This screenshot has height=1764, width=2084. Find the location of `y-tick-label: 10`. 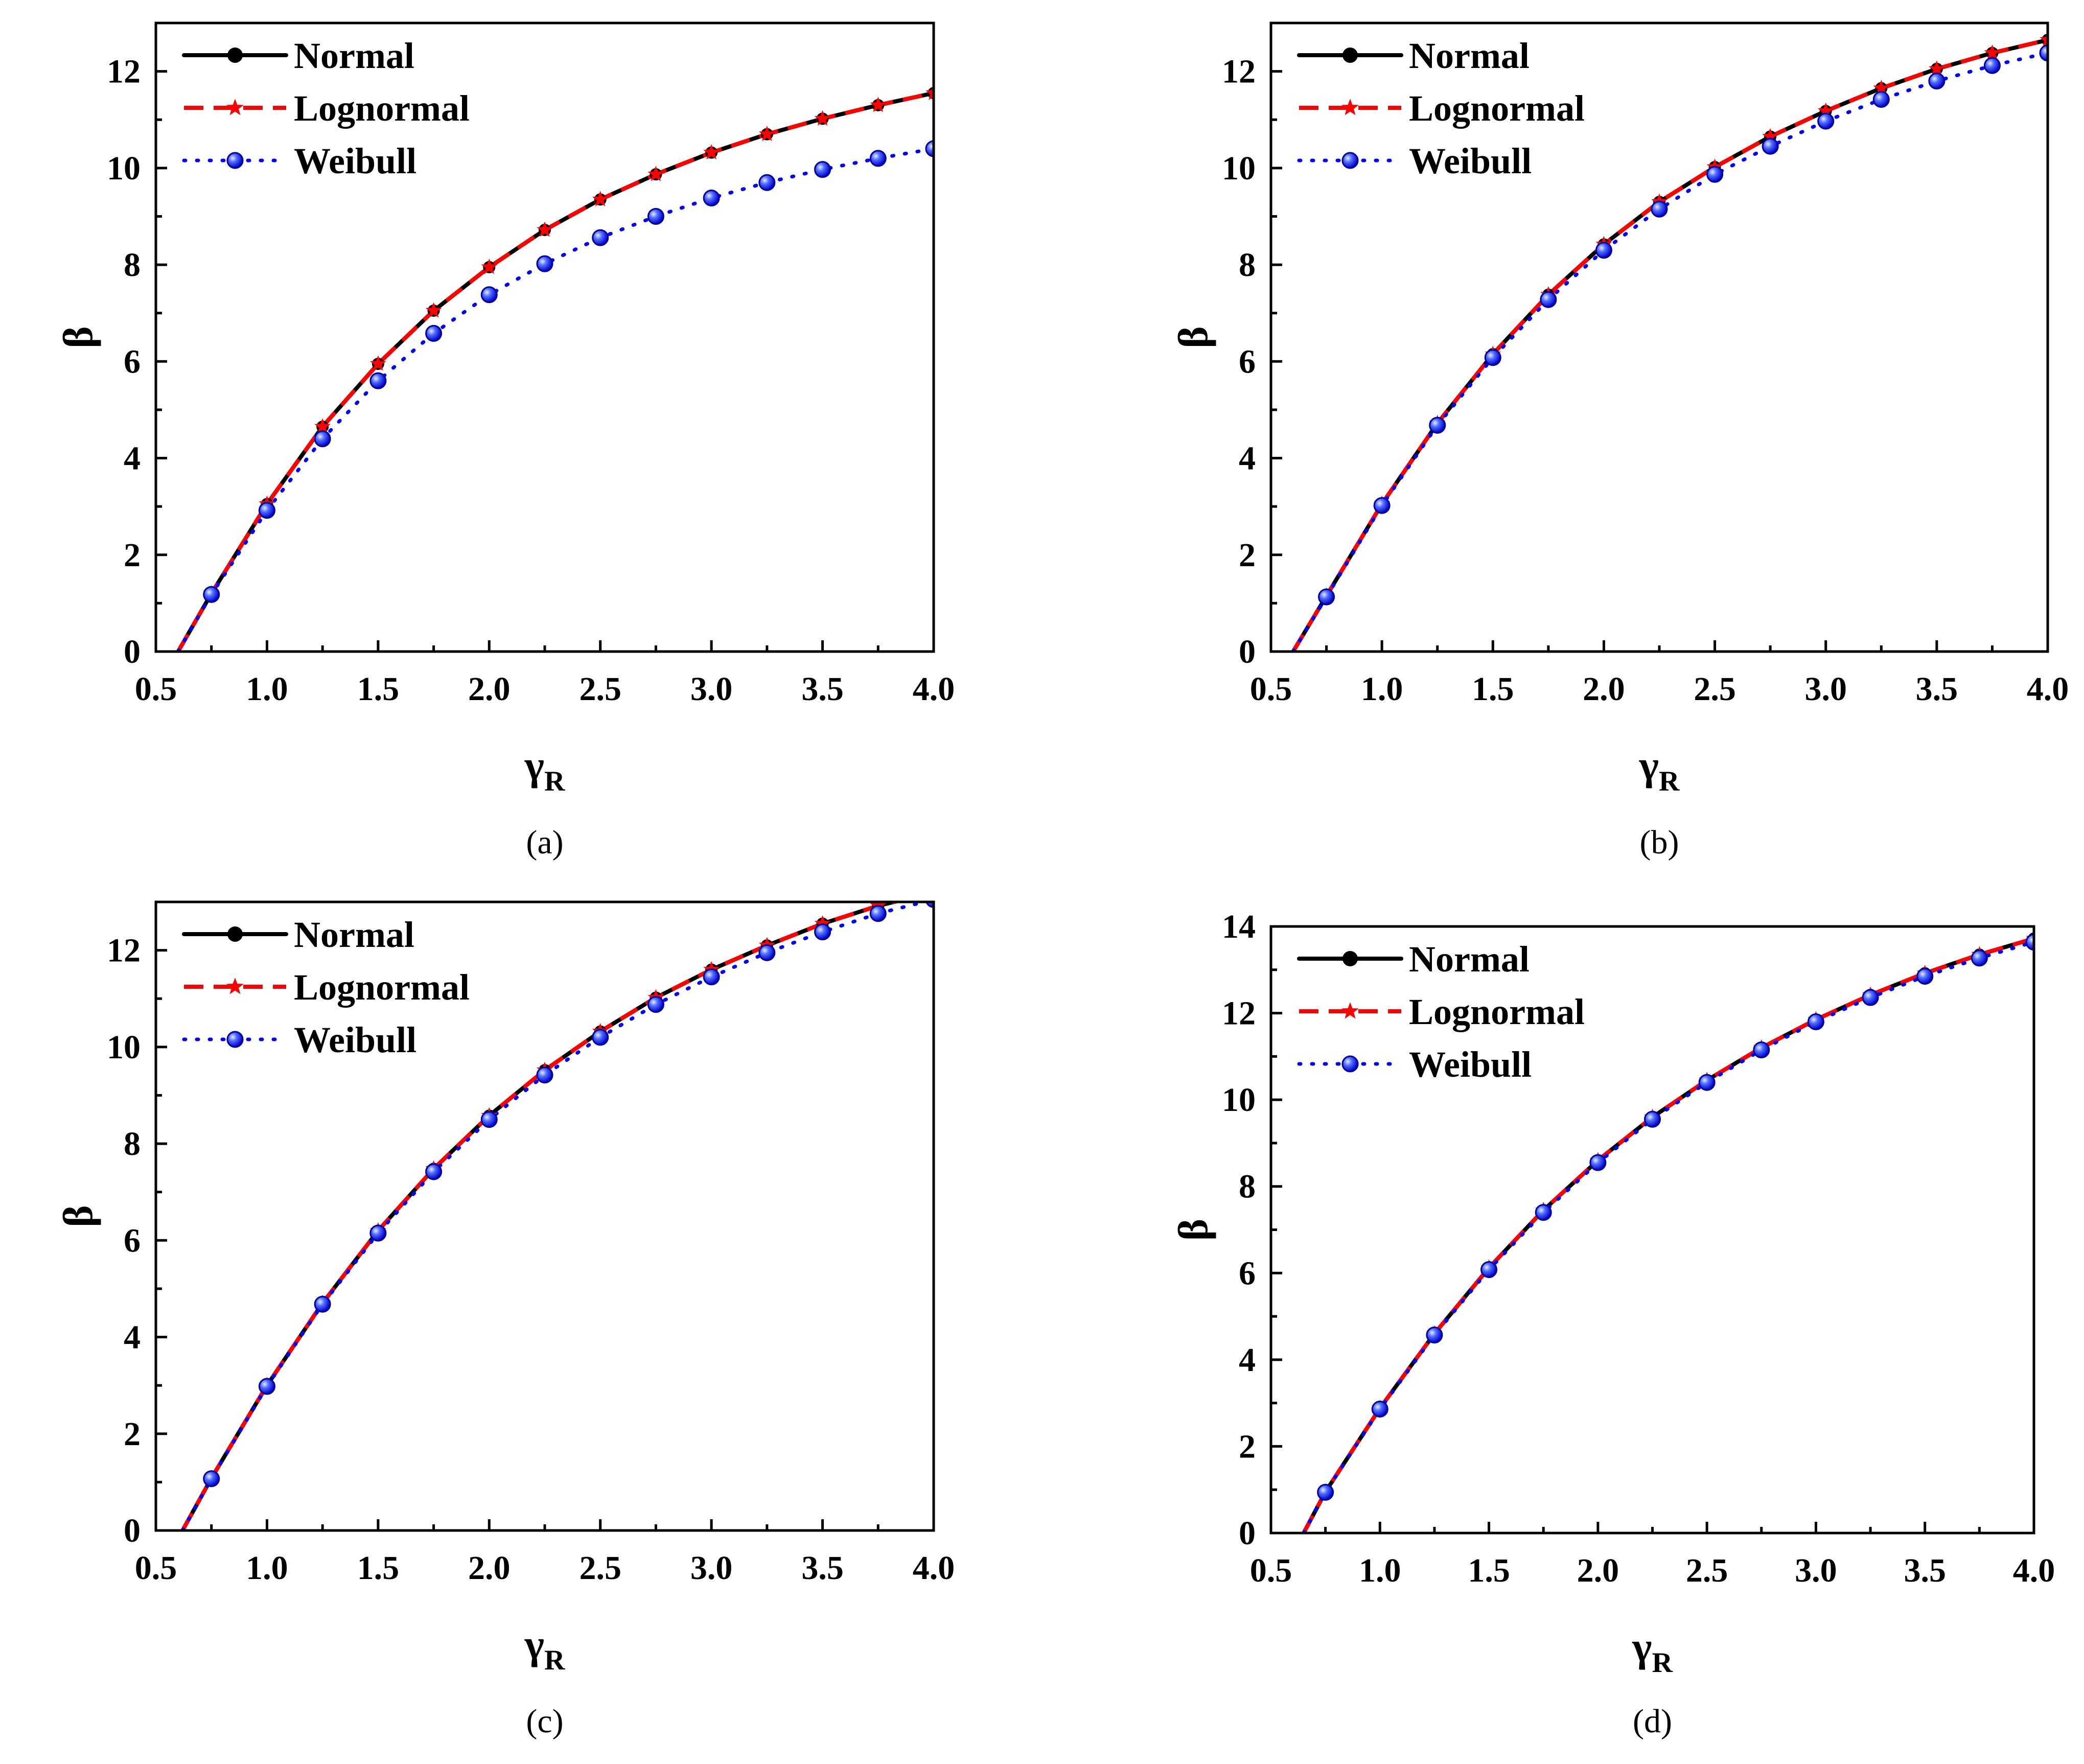

y-tick-label: 10 is located at coordinates (1239, 168).